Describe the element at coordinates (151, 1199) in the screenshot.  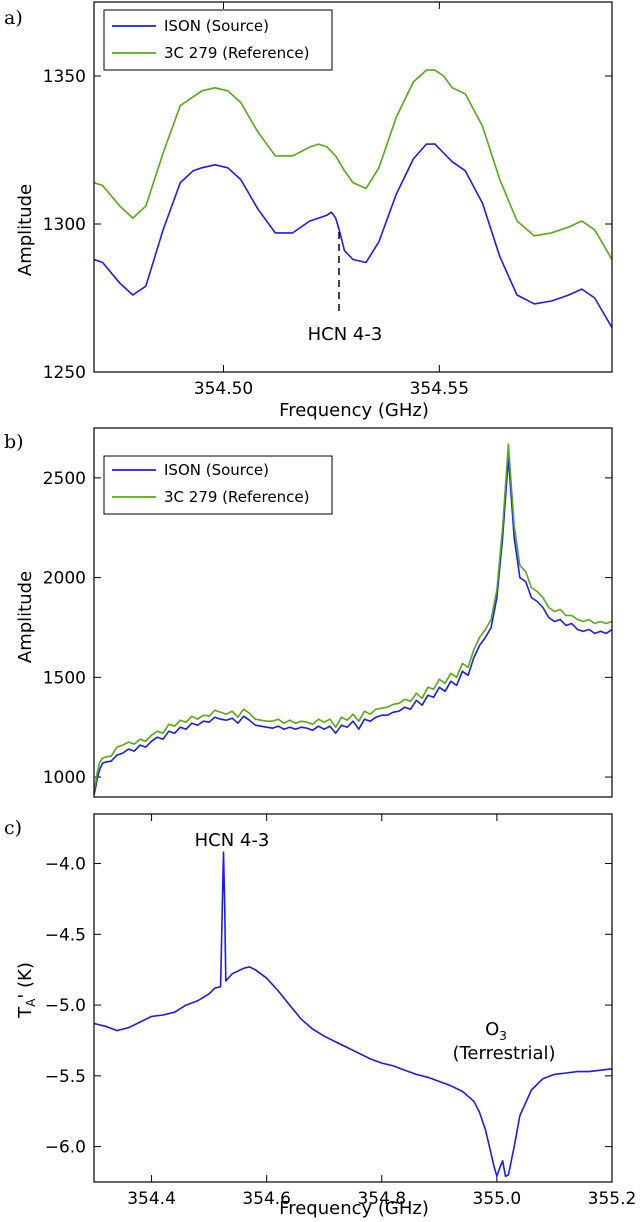
I see `panel-c-xtick-label: 354.4` at that location.